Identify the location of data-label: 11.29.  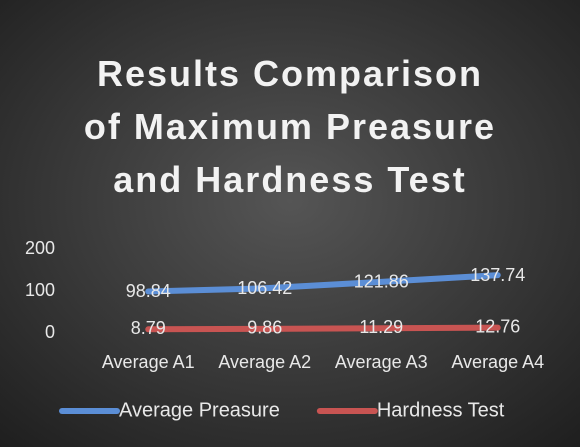
(381, 327).